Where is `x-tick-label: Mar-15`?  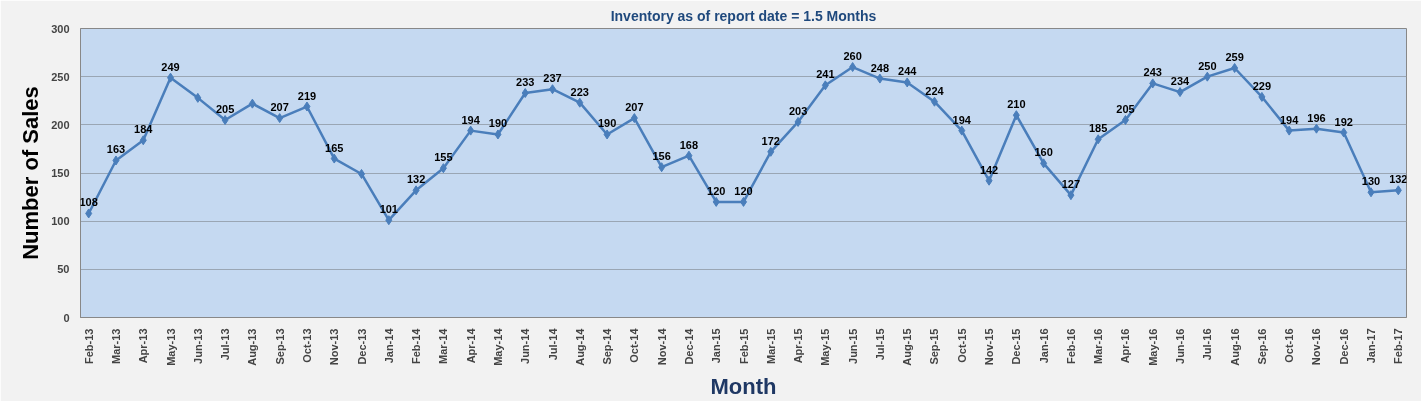 x-tick-label: Mar-15 is located at coordinates (770, 346).